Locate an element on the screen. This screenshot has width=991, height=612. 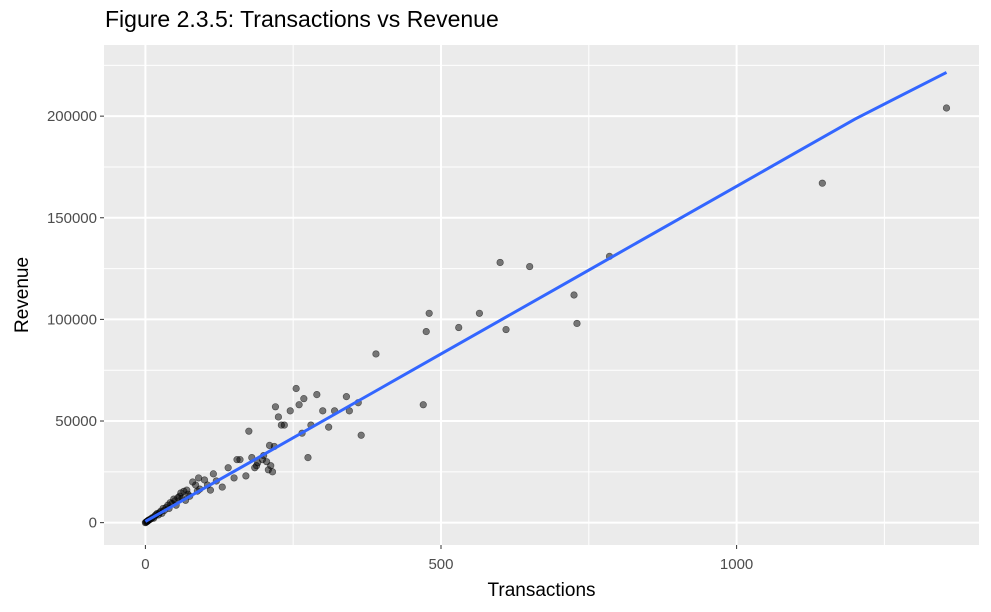
y-tick-label: 0 is located at coordinates (93, 523).